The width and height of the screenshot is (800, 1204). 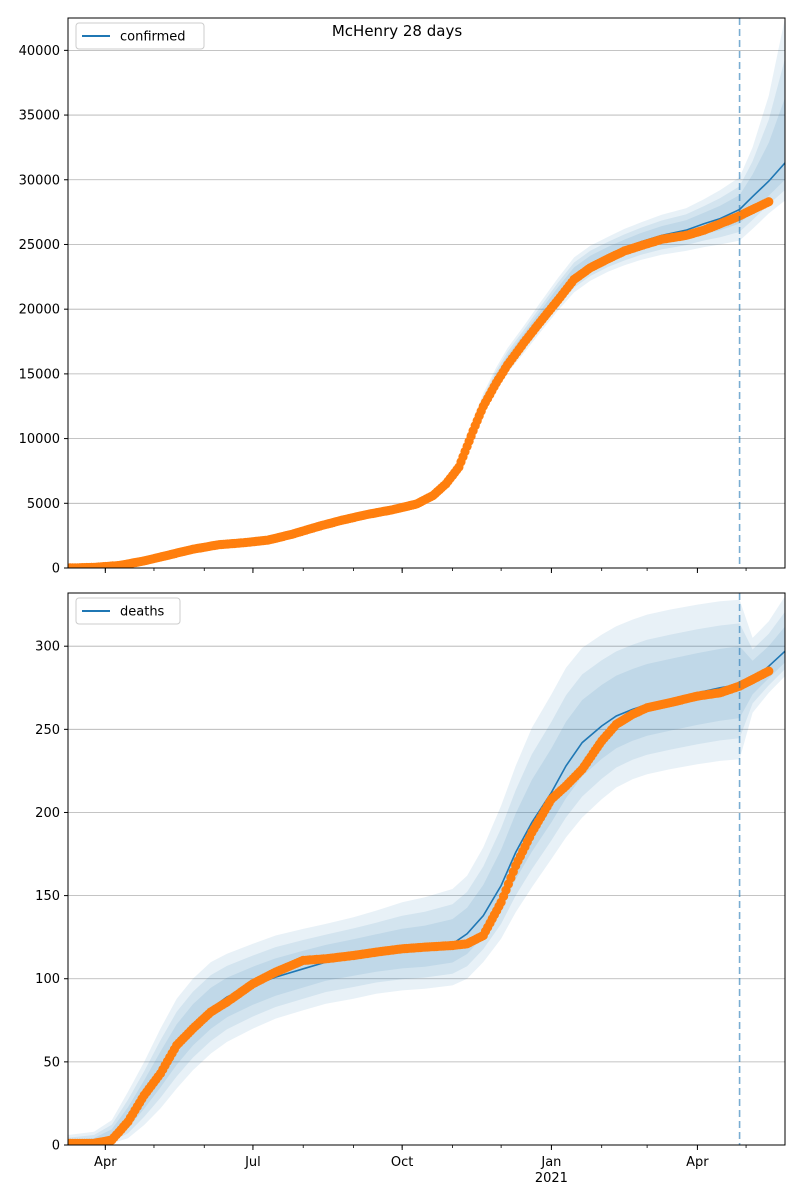 I want to click on x-tick-label: Oct, so click(x=402, y=1162).